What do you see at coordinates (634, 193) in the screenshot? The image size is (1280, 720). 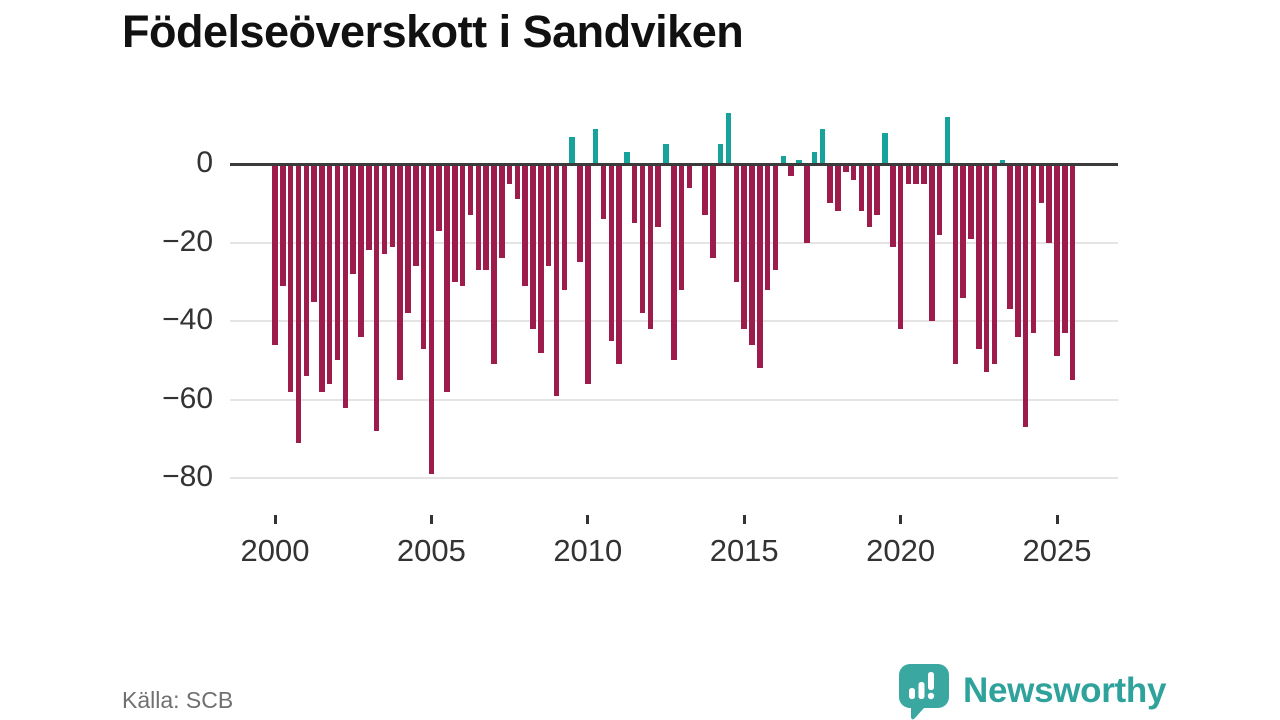 I see `bar-2011-Q3` at bounding box center [634, 193].